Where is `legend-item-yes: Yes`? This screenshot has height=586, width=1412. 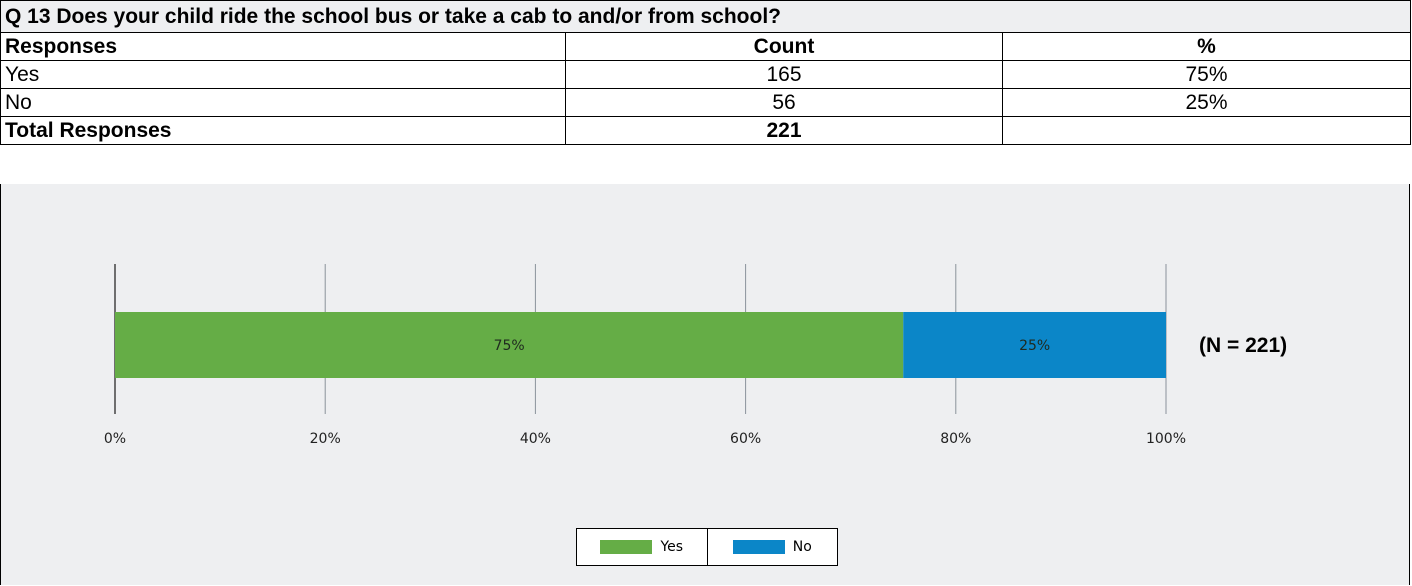
legend-item-yes: Yes is located at coordinates (642, 547).